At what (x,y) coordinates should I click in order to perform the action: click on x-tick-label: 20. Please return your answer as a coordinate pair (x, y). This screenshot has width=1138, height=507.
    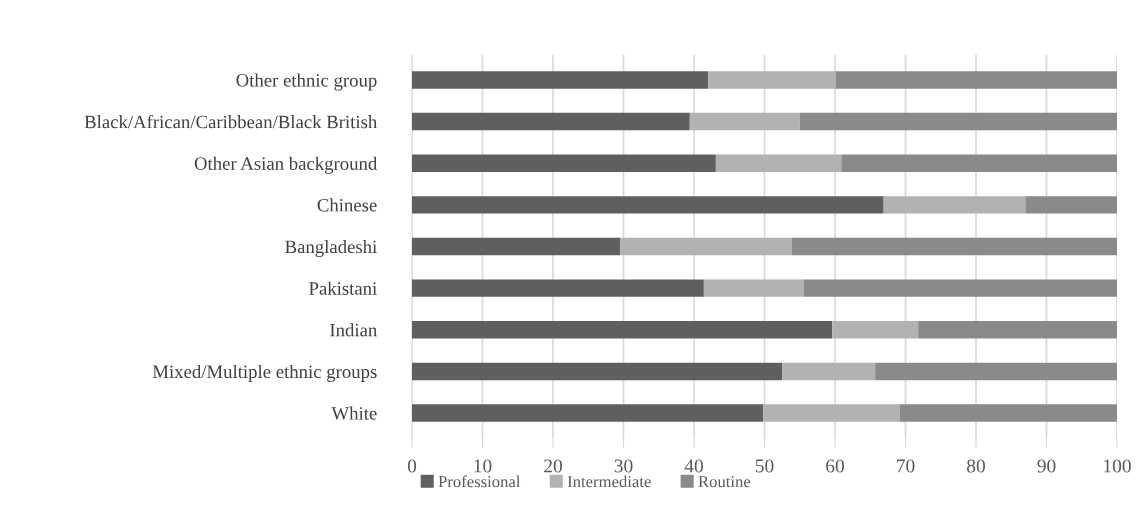
    Looking at the image, I should click on (553, 466).